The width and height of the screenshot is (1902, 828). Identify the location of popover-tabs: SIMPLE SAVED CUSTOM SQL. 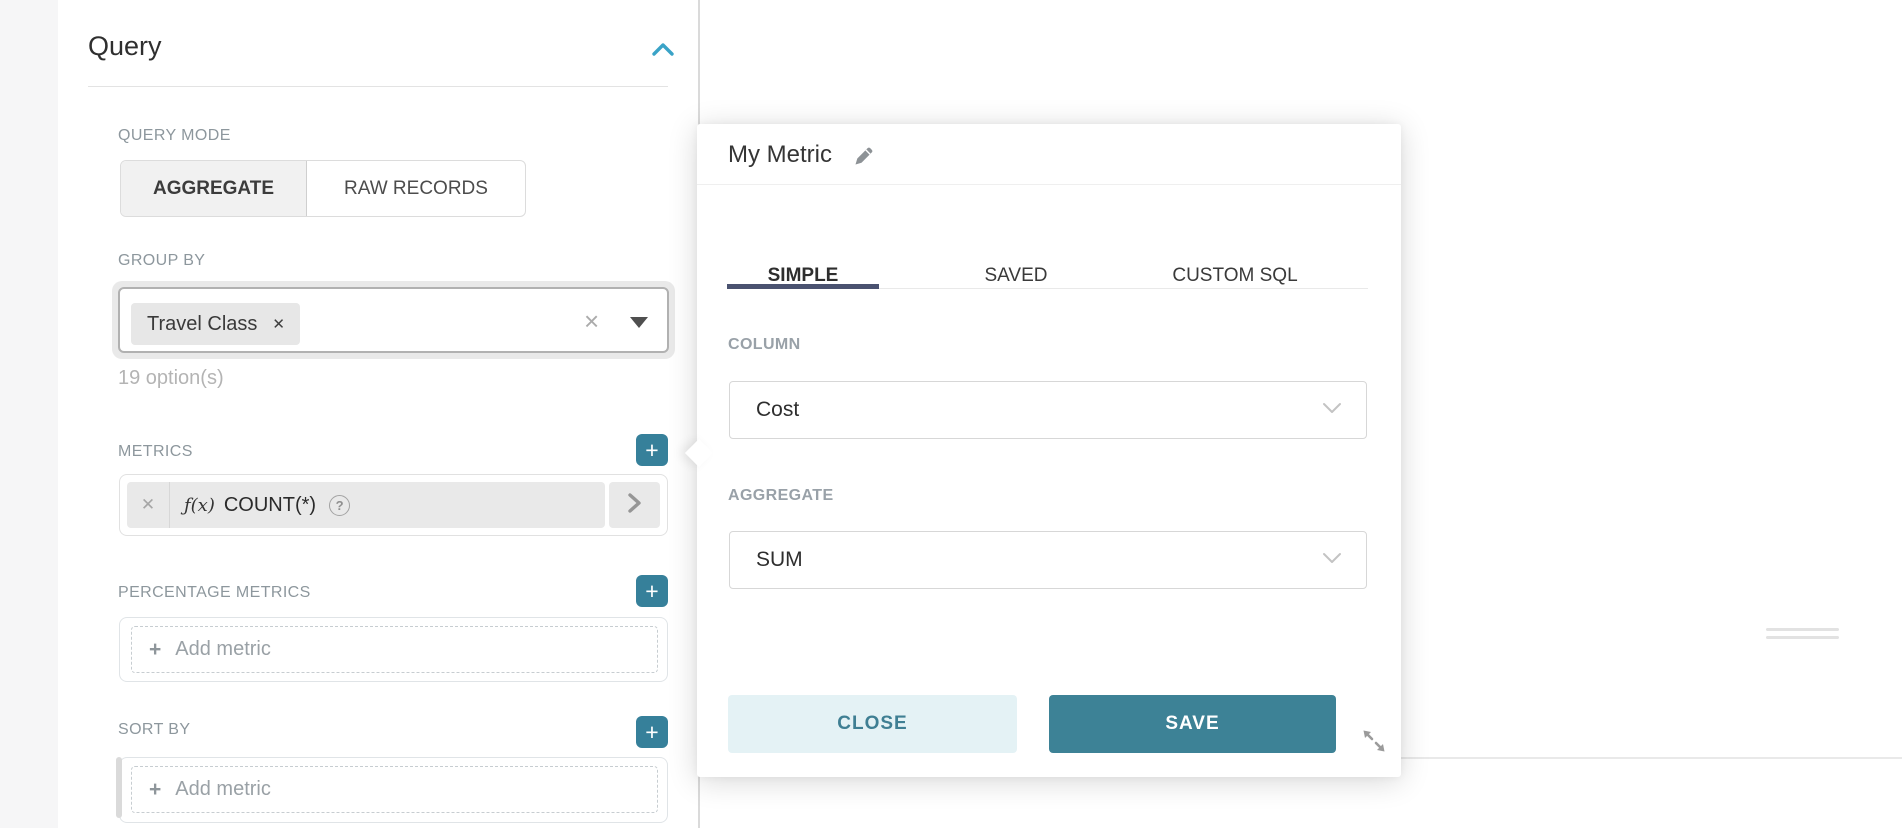
(1047, 237).